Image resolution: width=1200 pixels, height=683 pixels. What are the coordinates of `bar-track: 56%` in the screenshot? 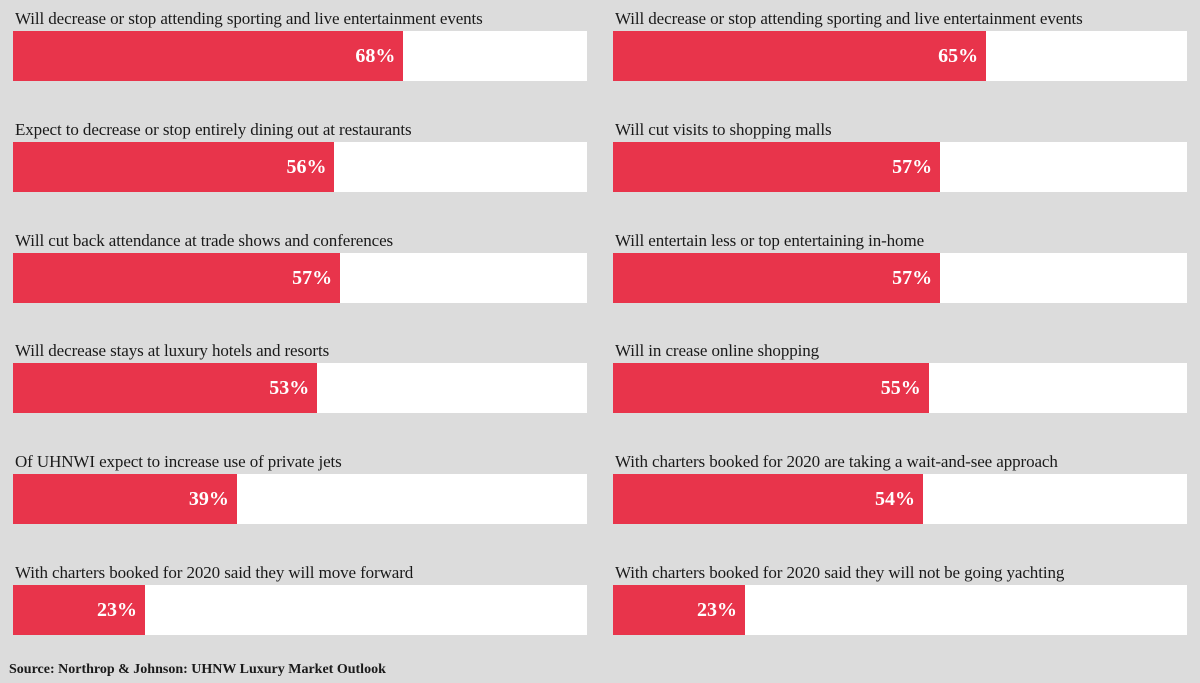 It's located at (300, 167).